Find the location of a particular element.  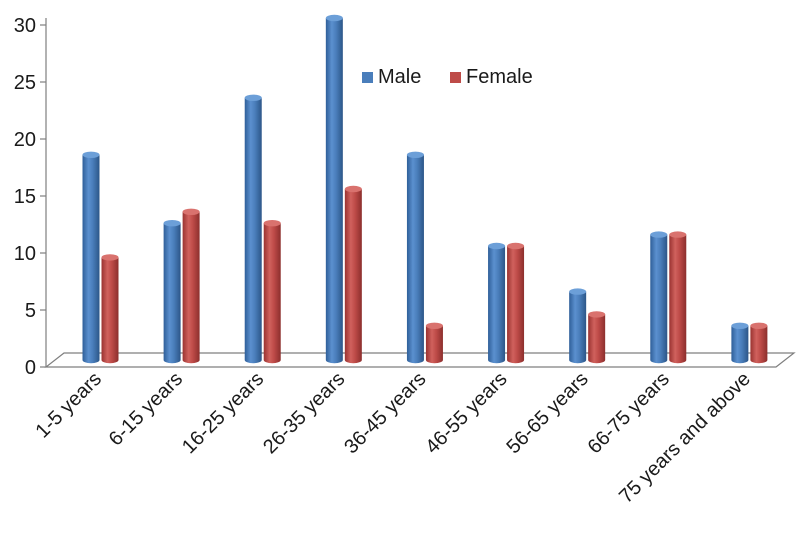

x-category-label: 36-45 years is located at coordinates (385, 413).